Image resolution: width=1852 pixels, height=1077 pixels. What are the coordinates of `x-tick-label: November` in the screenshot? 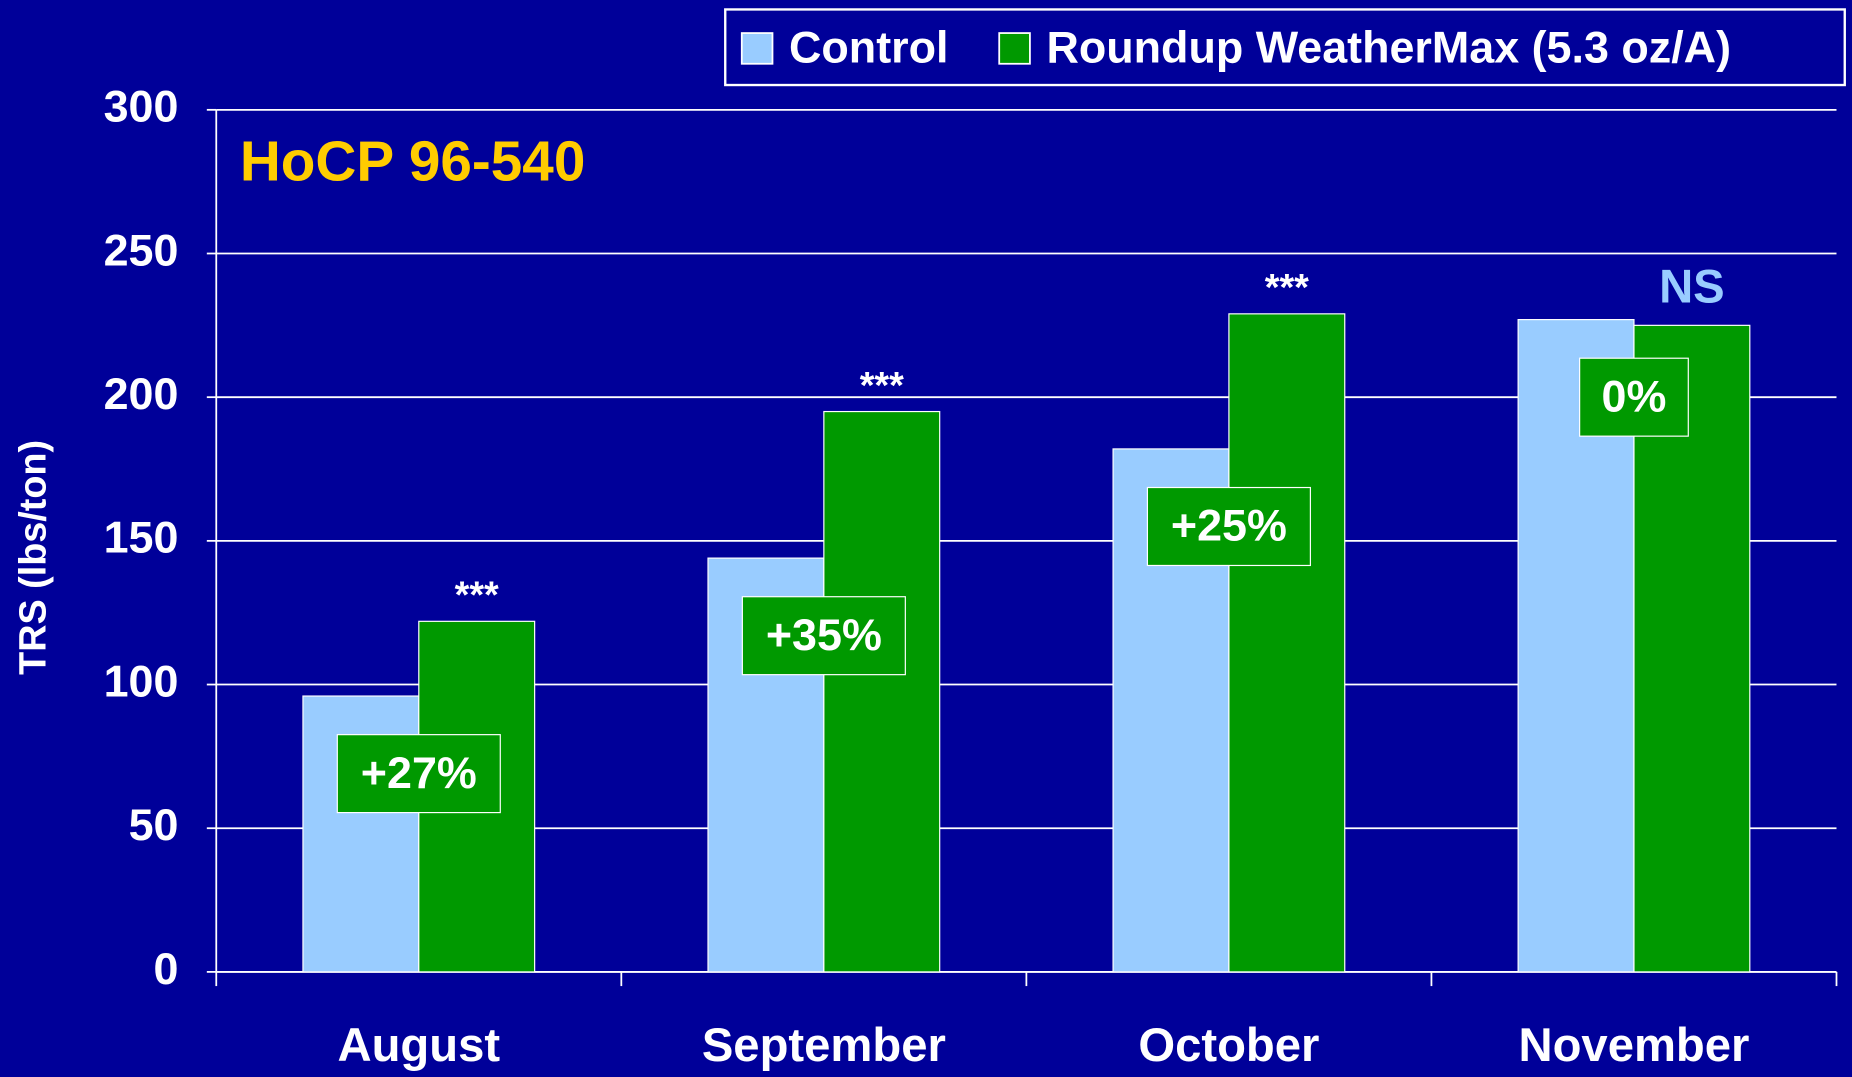 It's located at (1633, 1045).